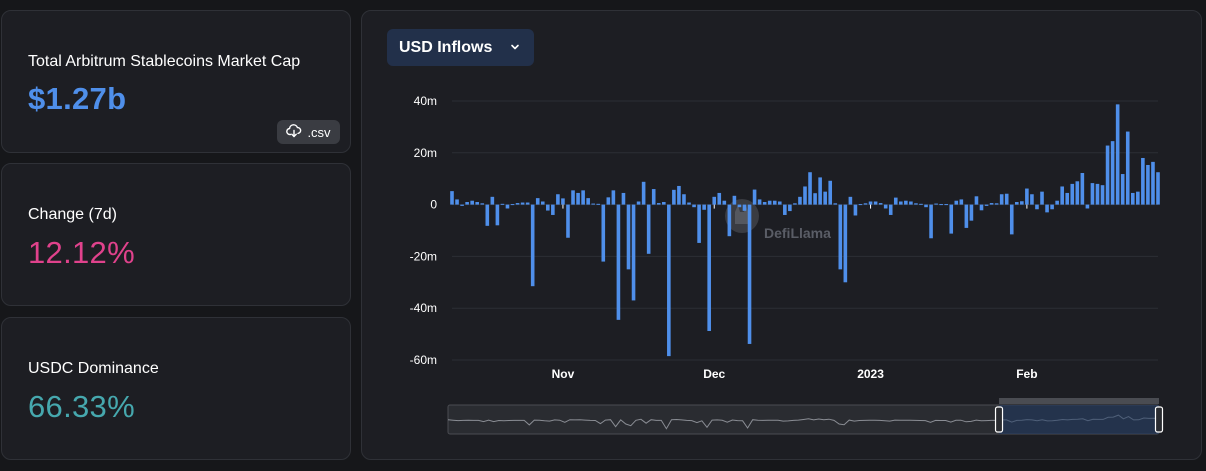  Describe the element at coordinates (1026, 374) in the screenshot. I see `x-tick-label: Feb` at that location.